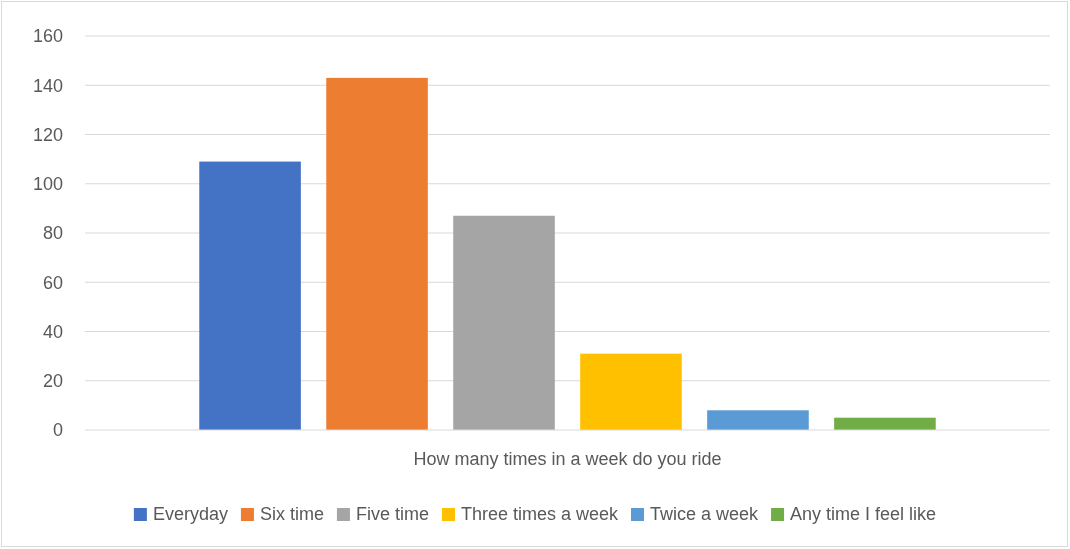 The image size is (1070, 549). What do you see at coordinates (57, 430) in the screenshot?
I see `y-tick-label: 0` at bounding box center [57, 430].